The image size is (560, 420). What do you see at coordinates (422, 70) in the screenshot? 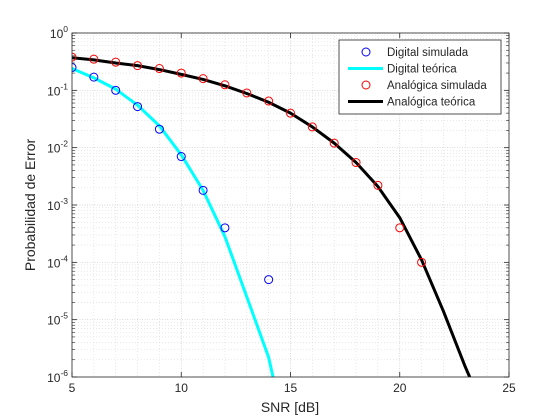
I see `legend-label-1: Digital teórica` at bounding box center [422, 70].